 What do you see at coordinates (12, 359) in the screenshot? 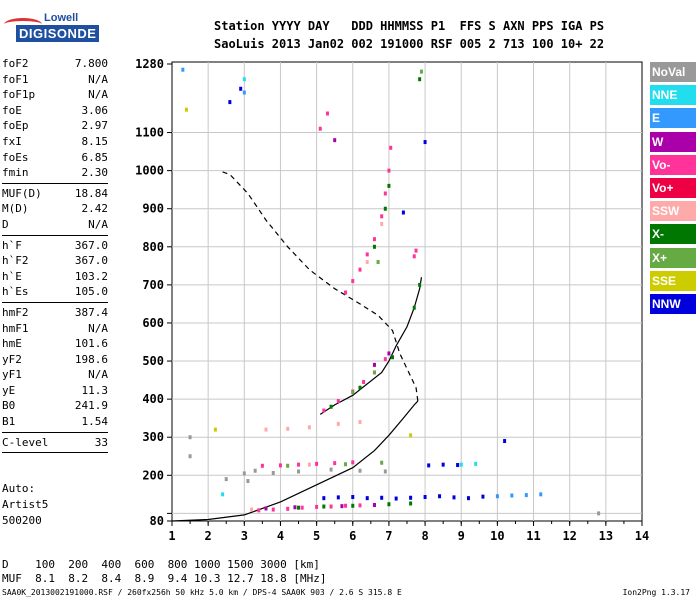
I see `param-key: yF2` at bounding box center [12, 359].